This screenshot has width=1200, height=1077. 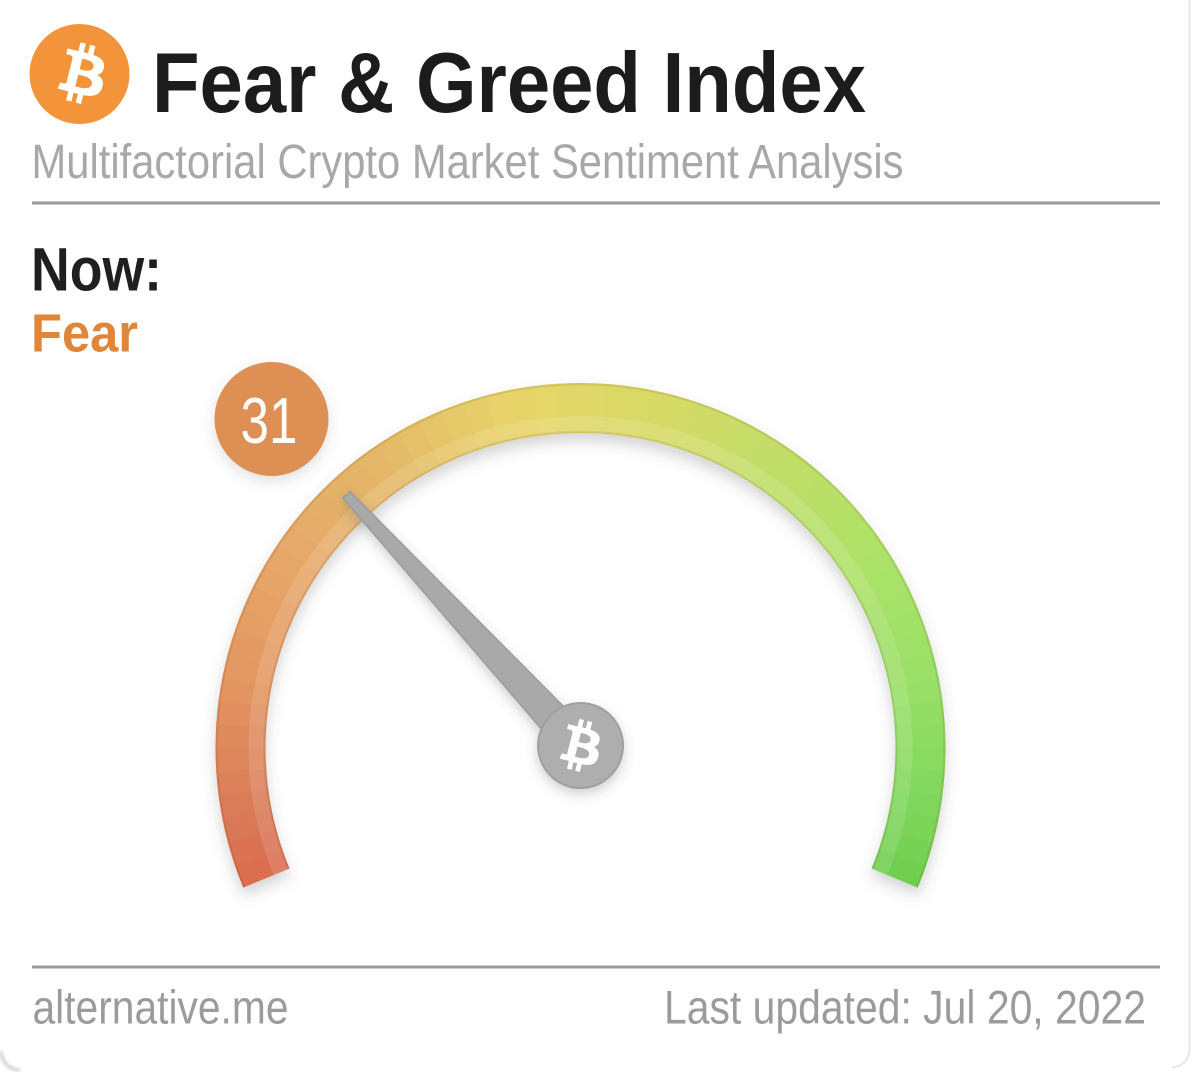 What do you see at coordinates (84, 334) in the screenshot?
I see `svg-text: Fear` at bounding box center [84, 334].